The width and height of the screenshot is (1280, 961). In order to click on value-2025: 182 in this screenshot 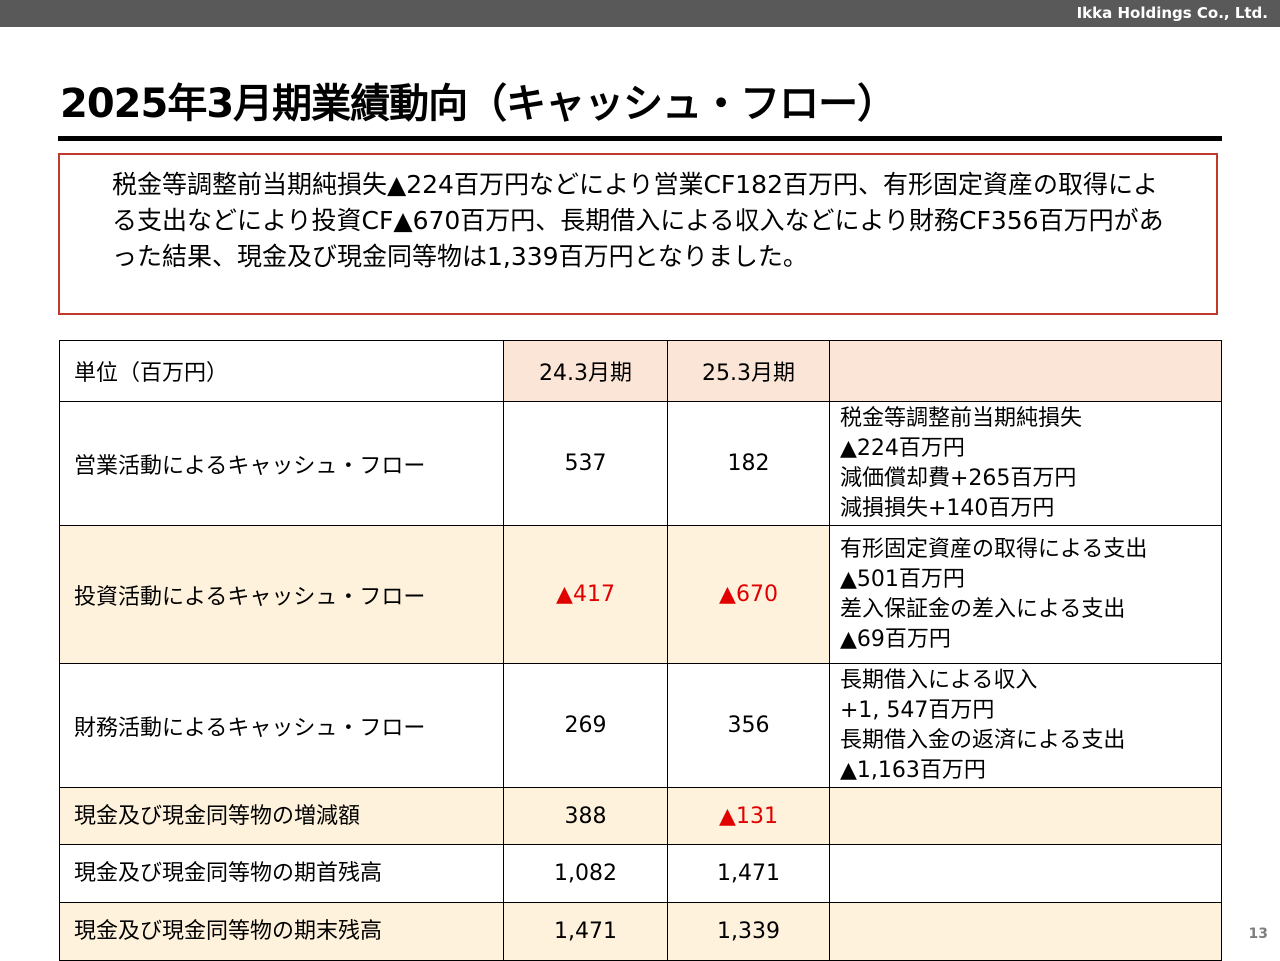, I will do `click(748, 463)`.